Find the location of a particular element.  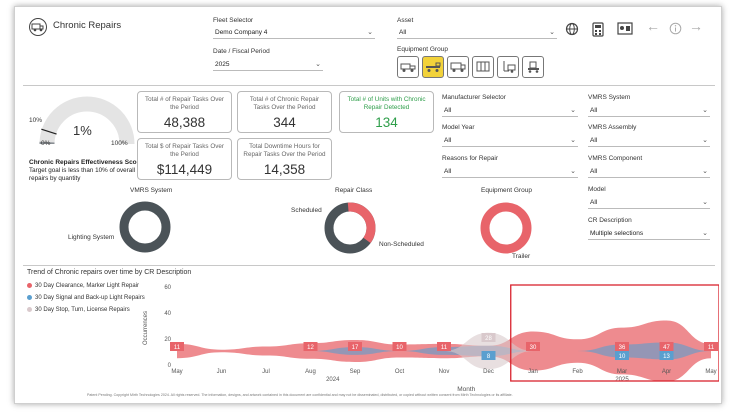

manufacturer-value: All is located at coordinates (448, 110).